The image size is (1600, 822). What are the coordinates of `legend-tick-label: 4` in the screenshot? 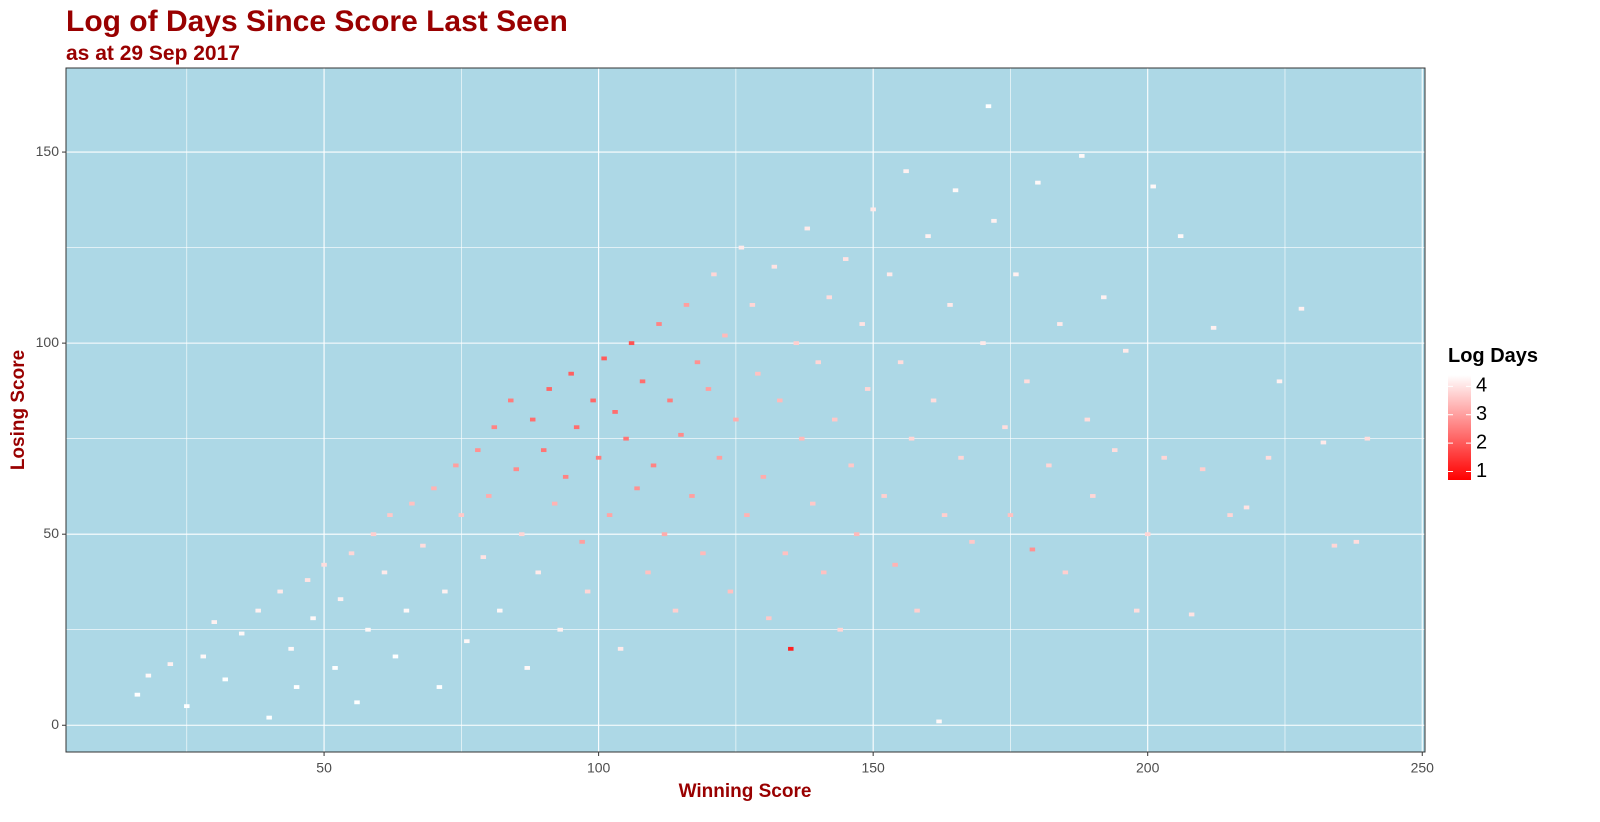 It's located at (1481, 386).